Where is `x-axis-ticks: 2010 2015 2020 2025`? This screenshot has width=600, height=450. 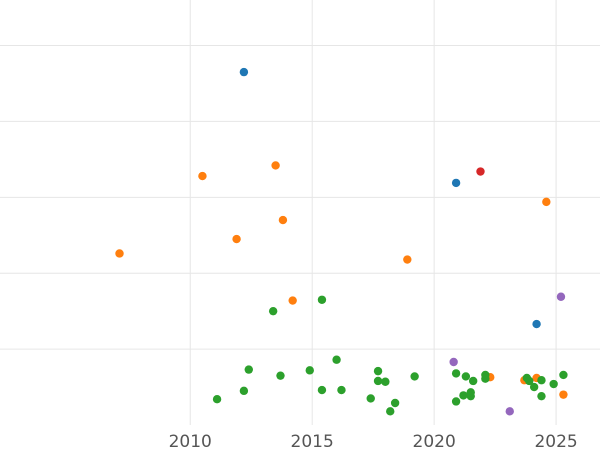
x-axis-ticks: 2010 2015 2020 2025 is located at coordinates (373, 441).